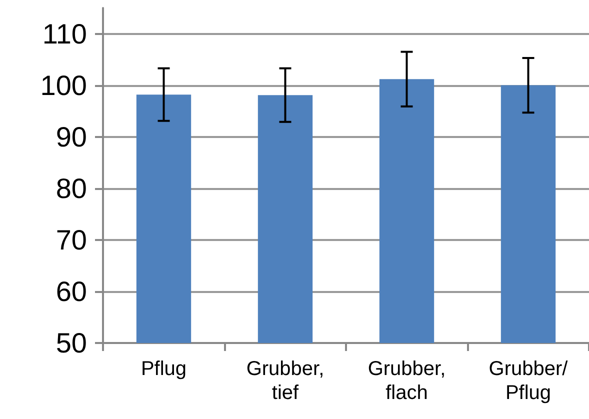  What do you see at coordinates (285, 381) in the screenshot?
I see `x-tick-label: Grubber, tief` at bounding box center [285, 381].